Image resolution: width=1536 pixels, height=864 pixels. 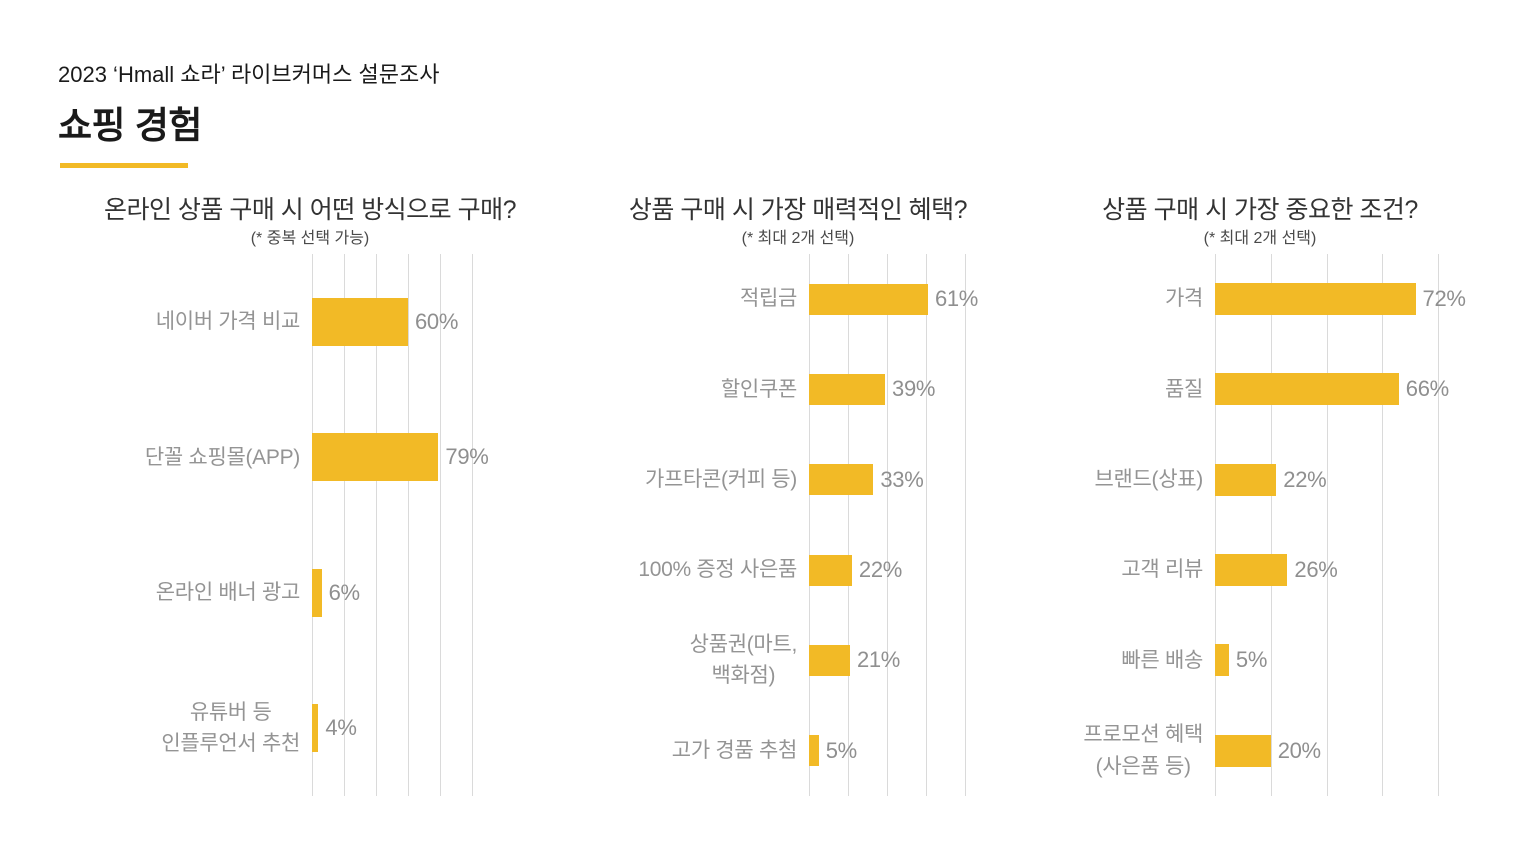 What do you see at coordinates (230, 728) in the screenshot?
I see `category-label: 유튜버 등 인플루언서 추천` at bounding box center [230, 728].